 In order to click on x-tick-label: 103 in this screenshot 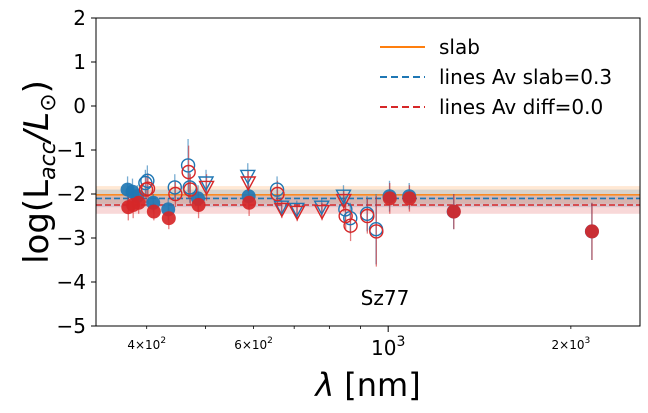, I will do `click(388, 347)`.